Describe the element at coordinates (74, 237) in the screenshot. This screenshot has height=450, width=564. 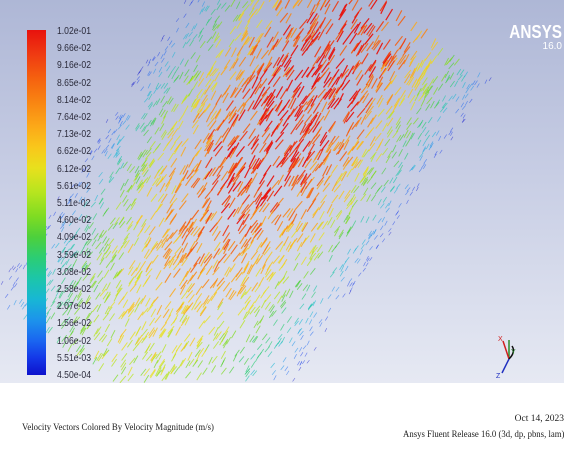
I see `legend-label: 4.09e-02` at that location.